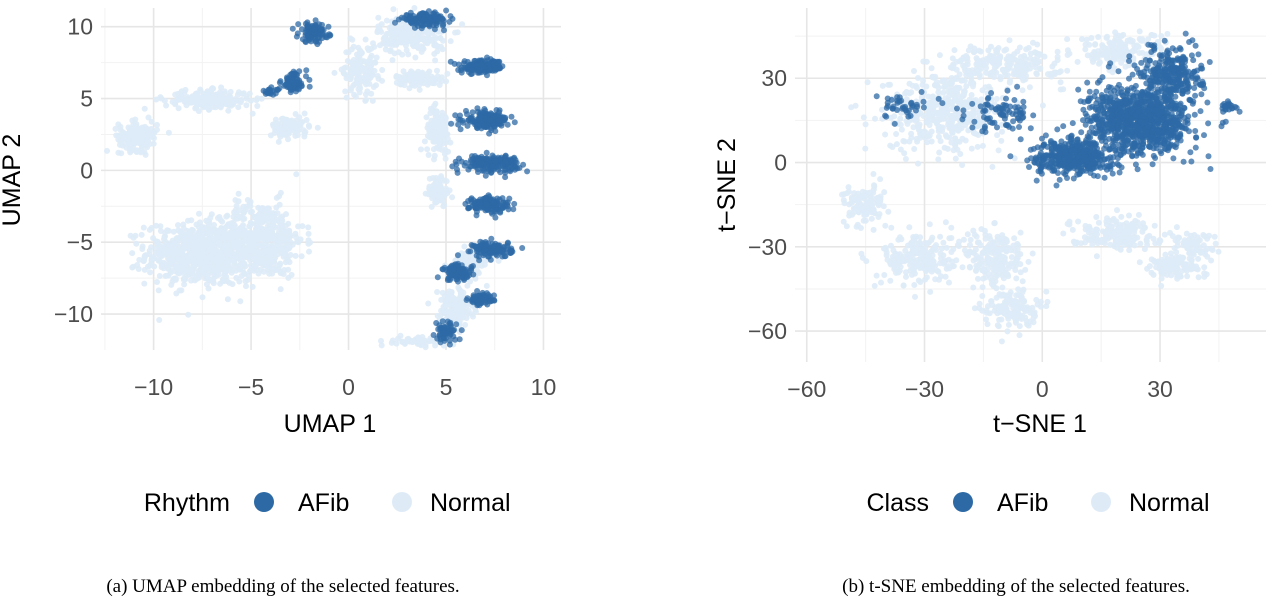 The height and width of the screenshot is (602, 1280). What do you see at coordinates (327, 503) in the screenshot?
I see `legend: Rhythm AFib Normal` at bounding box center [327, 503].